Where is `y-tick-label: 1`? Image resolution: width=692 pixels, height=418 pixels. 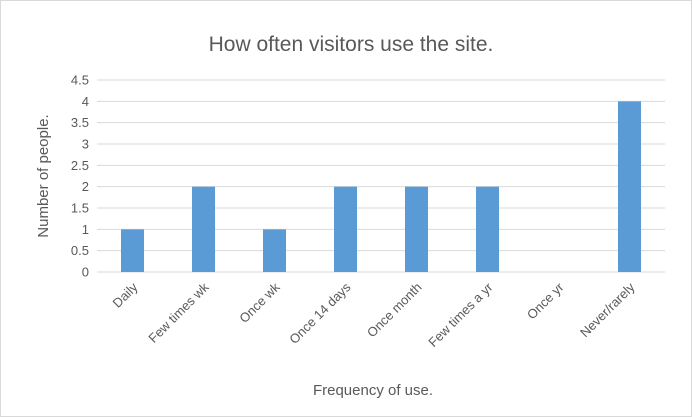
y-tick-label: 1 is located at coordinates (85, 229).